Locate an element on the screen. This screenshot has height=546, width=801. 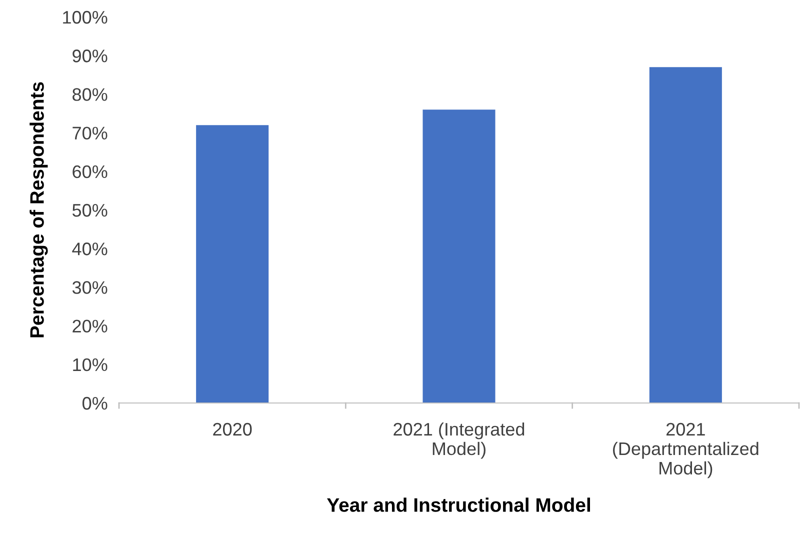
y-tick-label: 80% is located at coordinates (90, 94).